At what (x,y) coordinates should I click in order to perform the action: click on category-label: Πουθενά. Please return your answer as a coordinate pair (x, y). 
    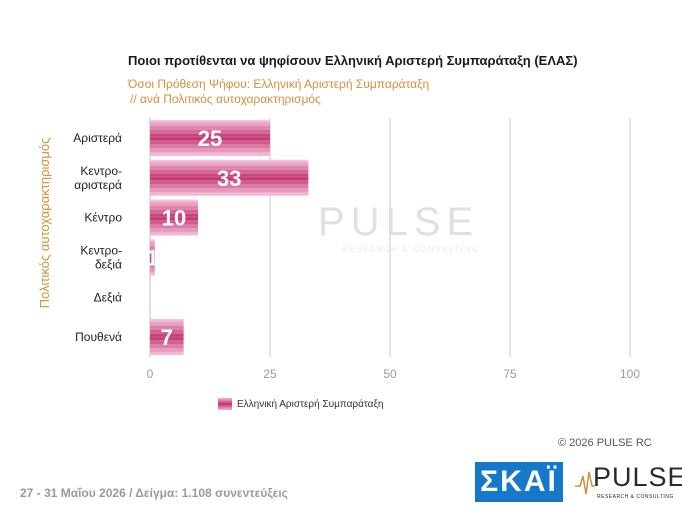
    Looking at the image, I should click on (98, 337).